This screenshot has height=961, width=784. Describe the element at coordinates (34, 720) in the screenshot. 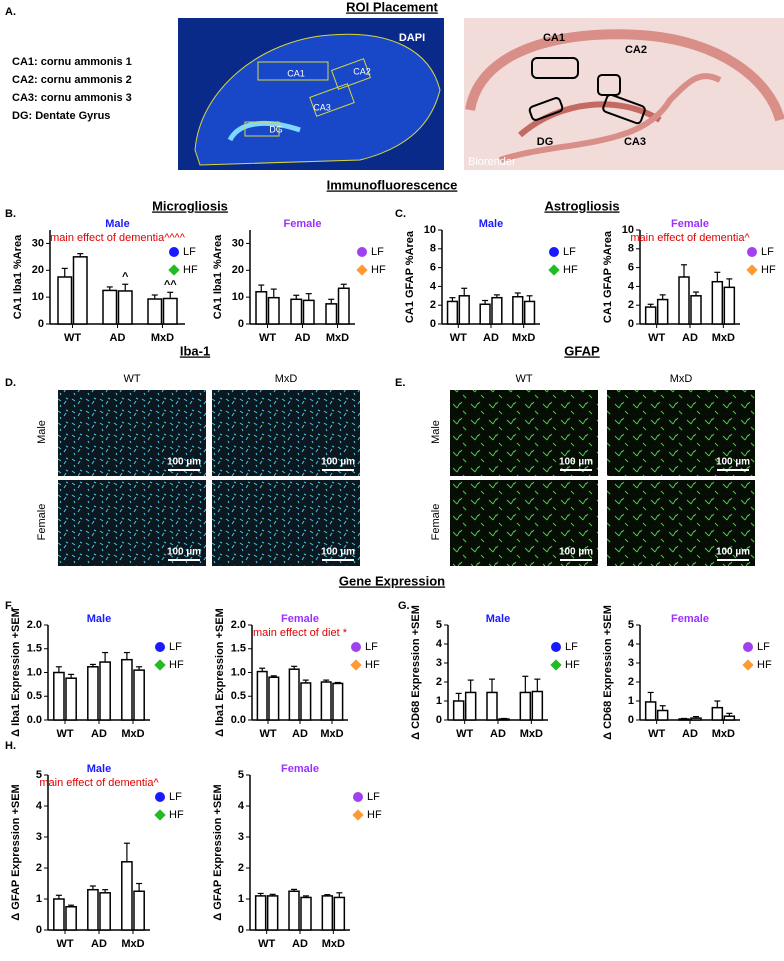

I see `y-tick-label: 0.0` at that location.